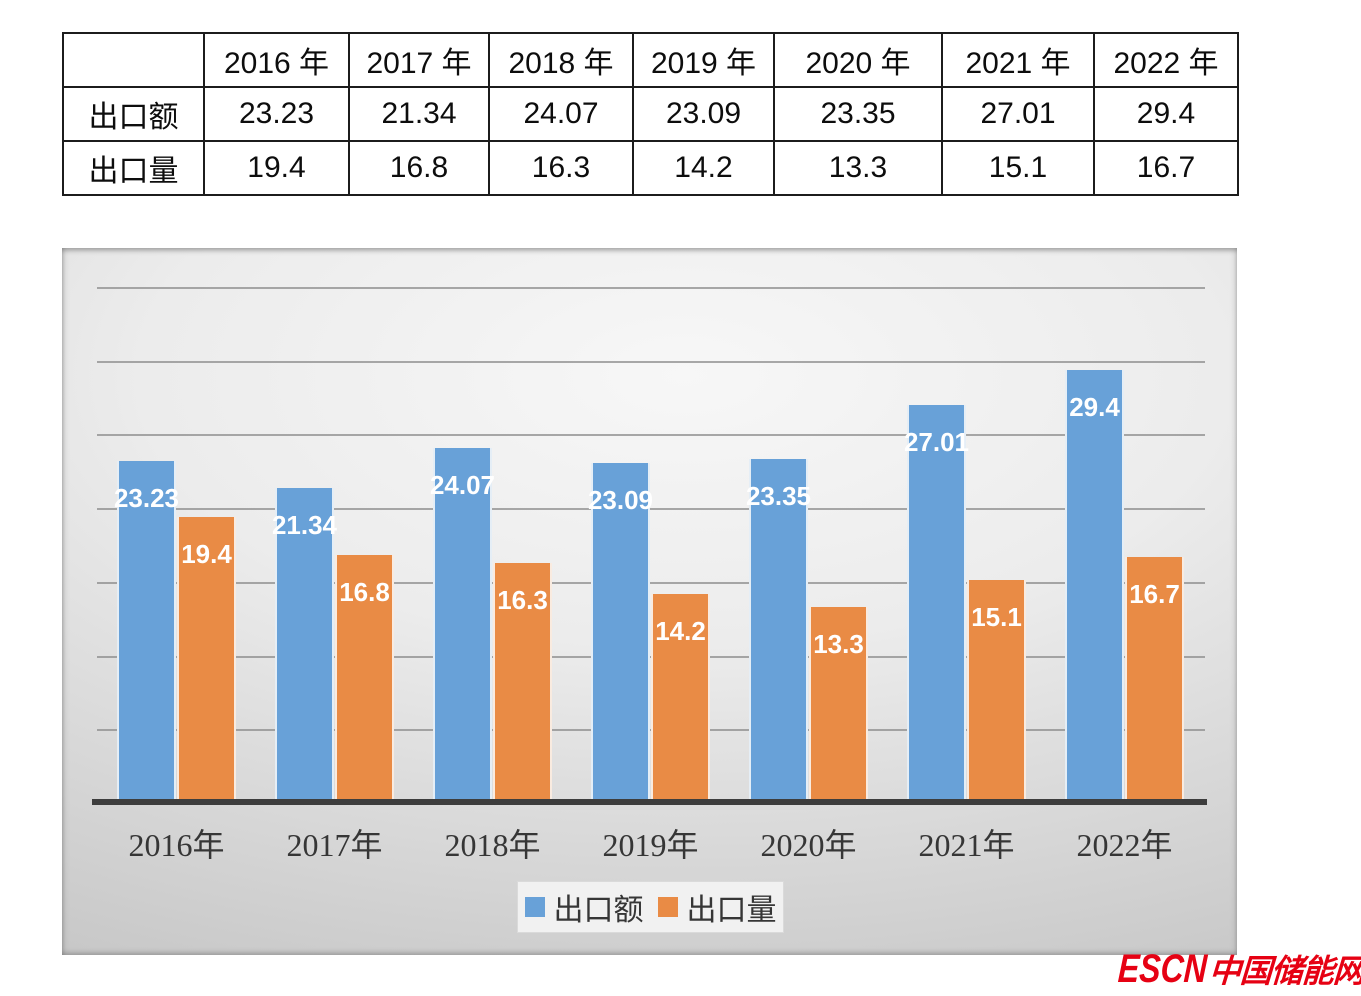  What do you see at coordinates (304, 525) in the screenshot?
I see `bar-label: 21.34` at bounding box center [304, 525].